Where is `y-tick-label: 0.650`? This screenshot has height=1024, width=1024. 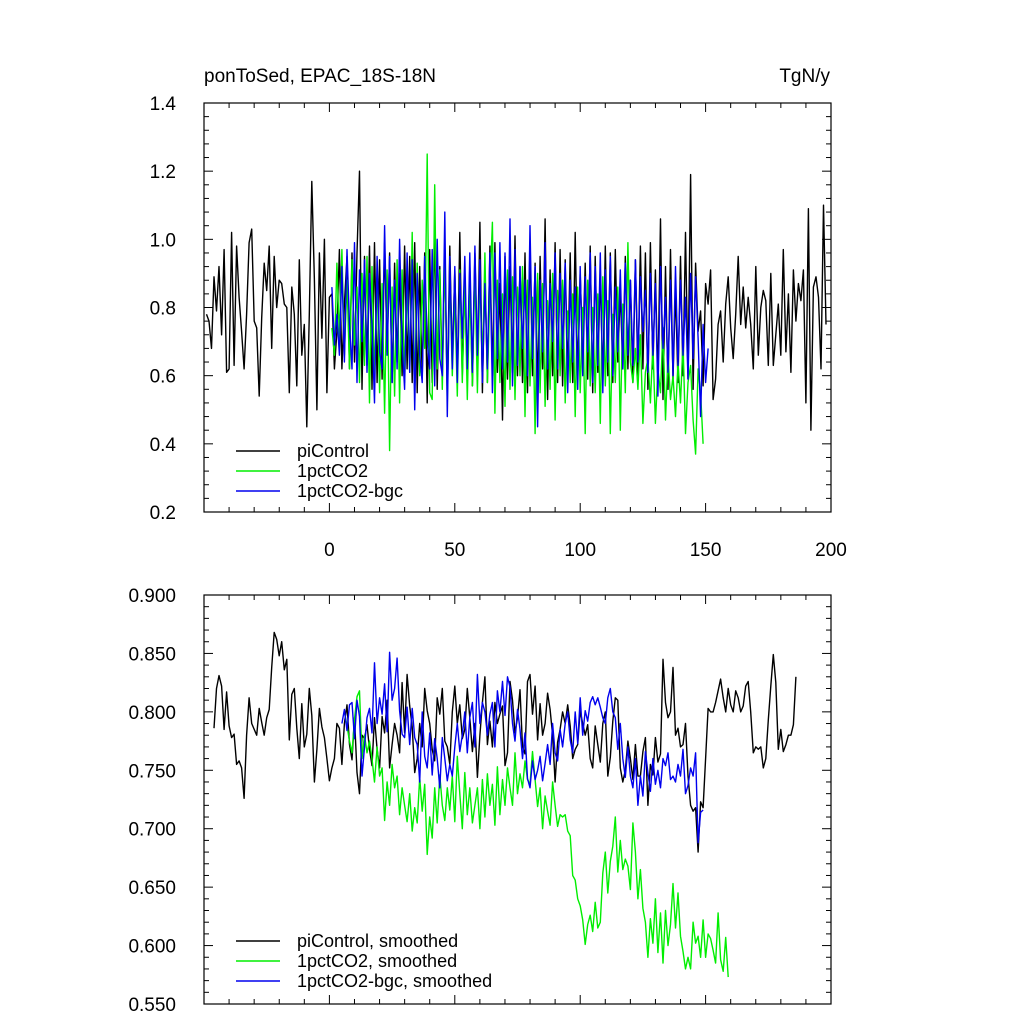 y-tick-label: 0.650 is located at coordinates (152, 888).